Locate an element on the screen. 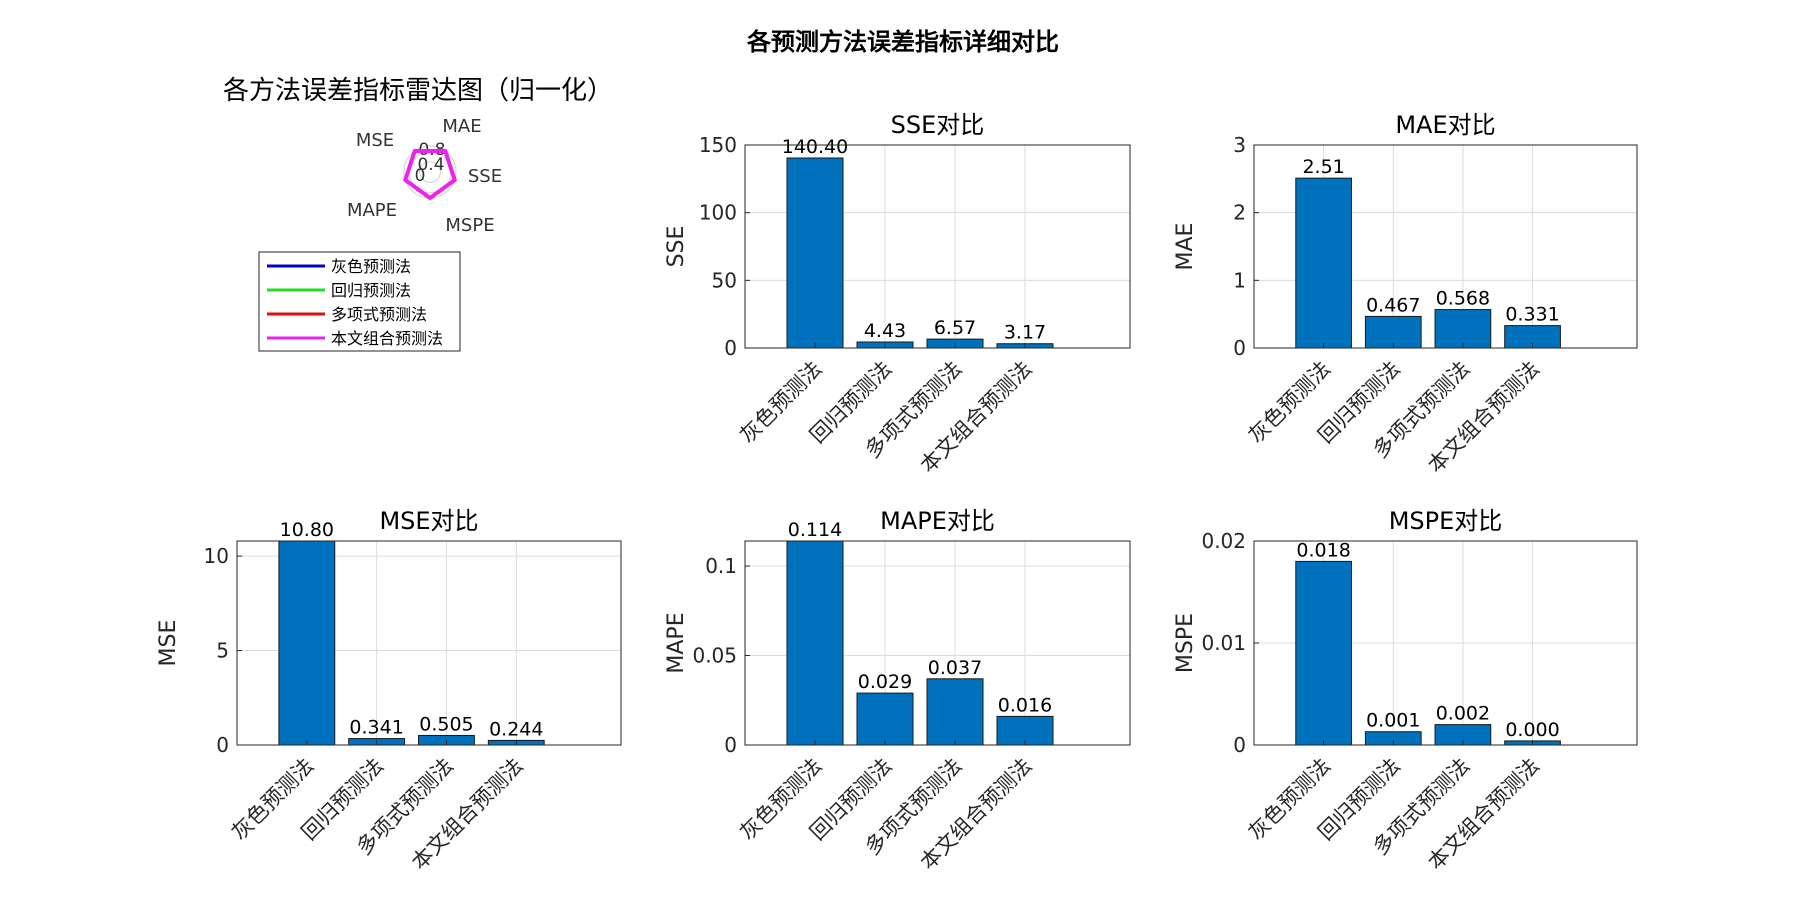 This screenshot has height=900, width=1800. y-axis-label: MAPE is located at coordinates (676, 642).